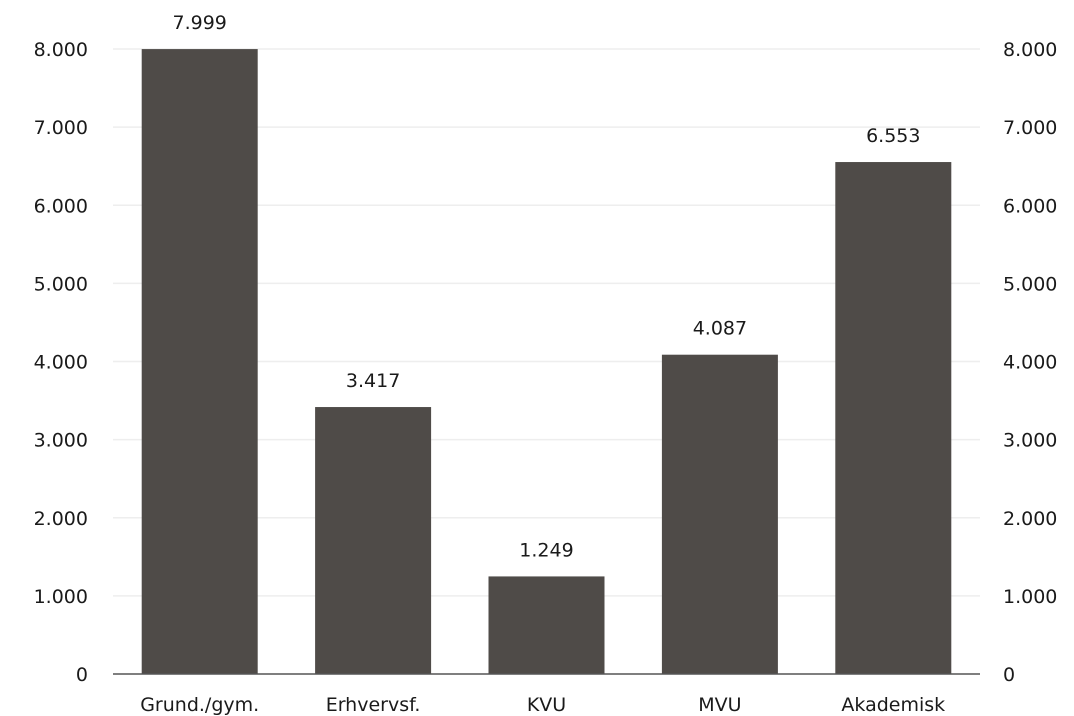 This screenshot has width=1074, height=716. I want to click on y-tick-label-right: 2.000, so click(1030, 519).